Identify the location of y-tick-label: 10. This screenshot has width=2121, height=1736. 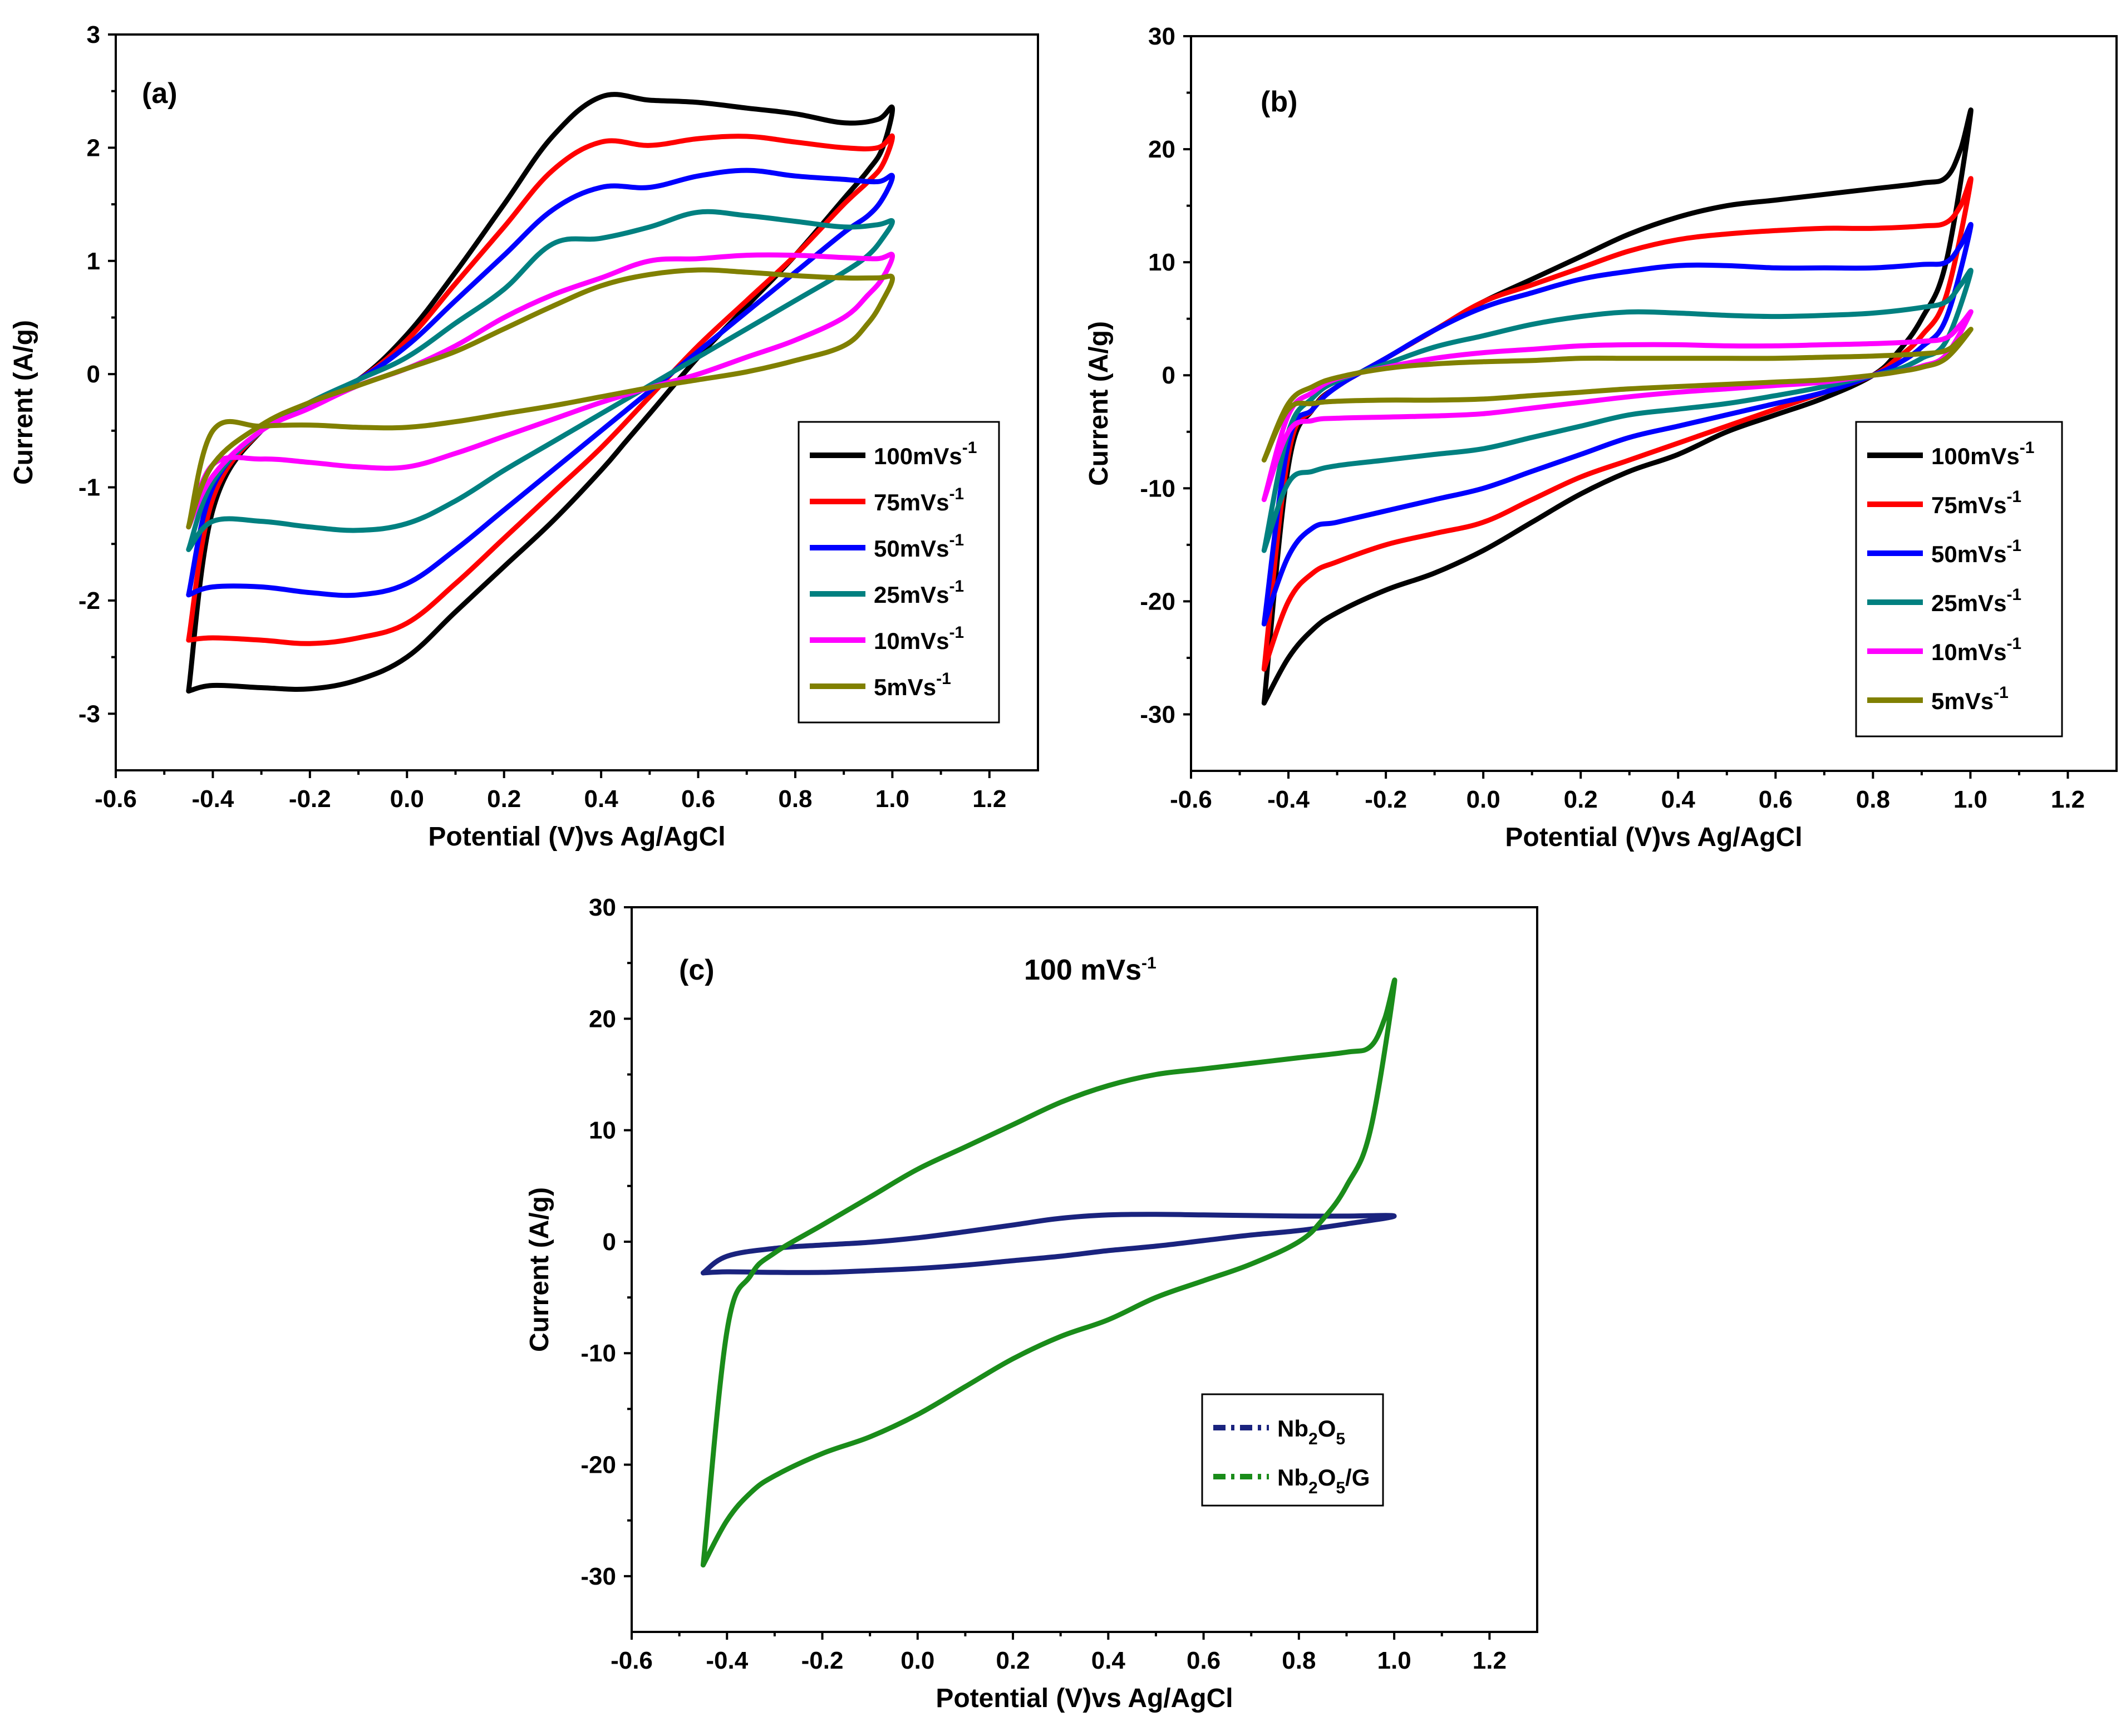
(602, 1130).